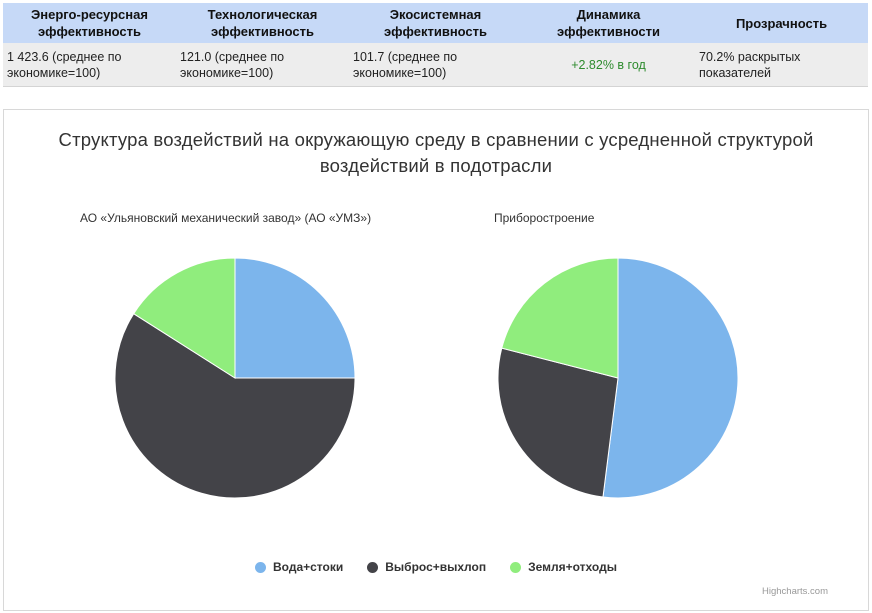 This screenshot has height=613, width=872. What do you see at coordinates (295, 318) in the screenshot?
I see `pie-company-slice-water` at bounding box center [295, 318].